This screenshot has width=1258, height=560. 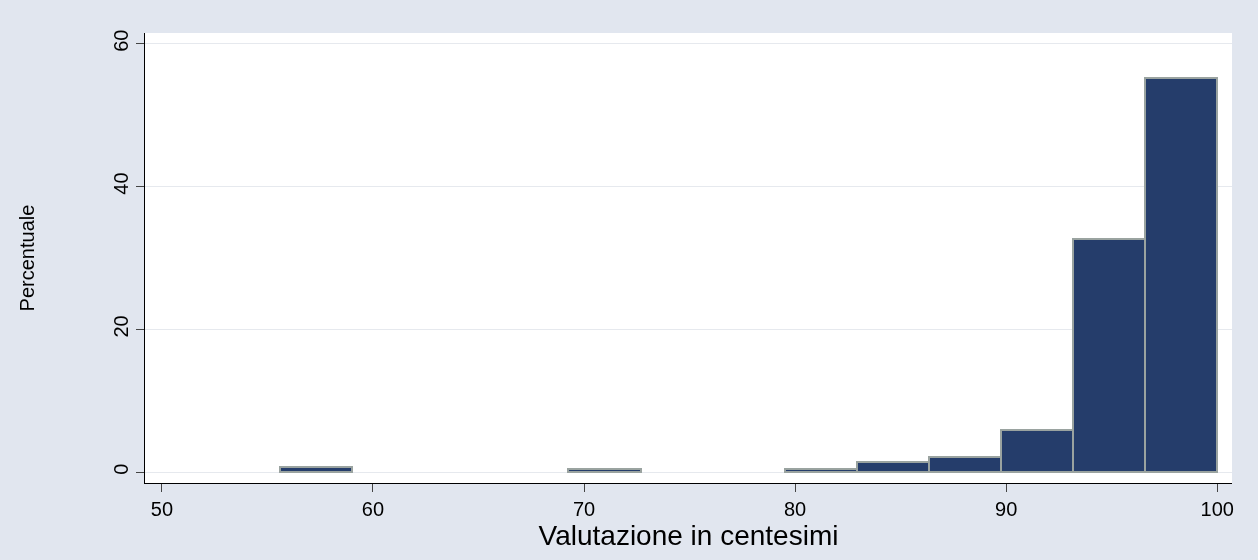 I want to click on y-tick-label: 20, so click(x=121, y=326).